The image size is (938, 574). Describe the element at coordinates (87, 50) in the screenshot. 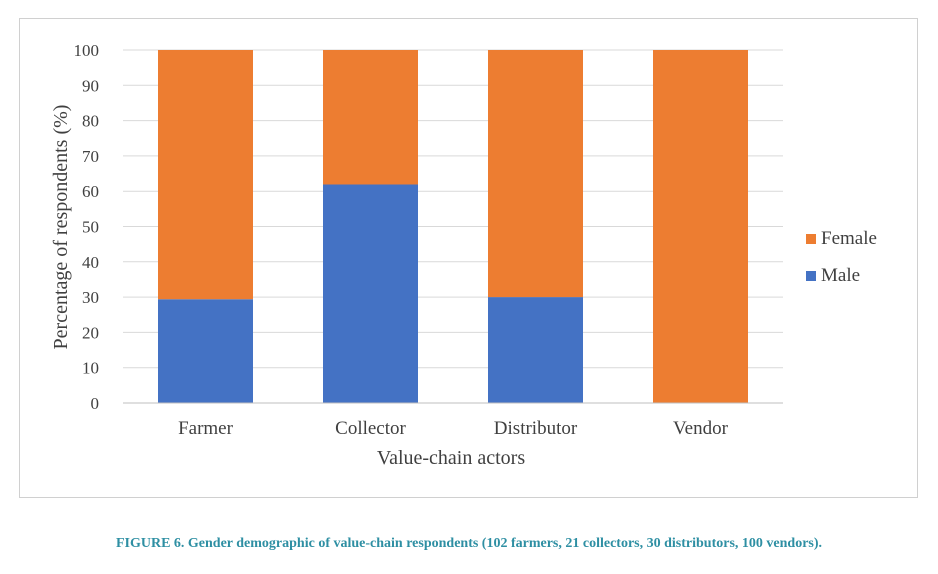

I see `y-tick-label: 100` at that location.